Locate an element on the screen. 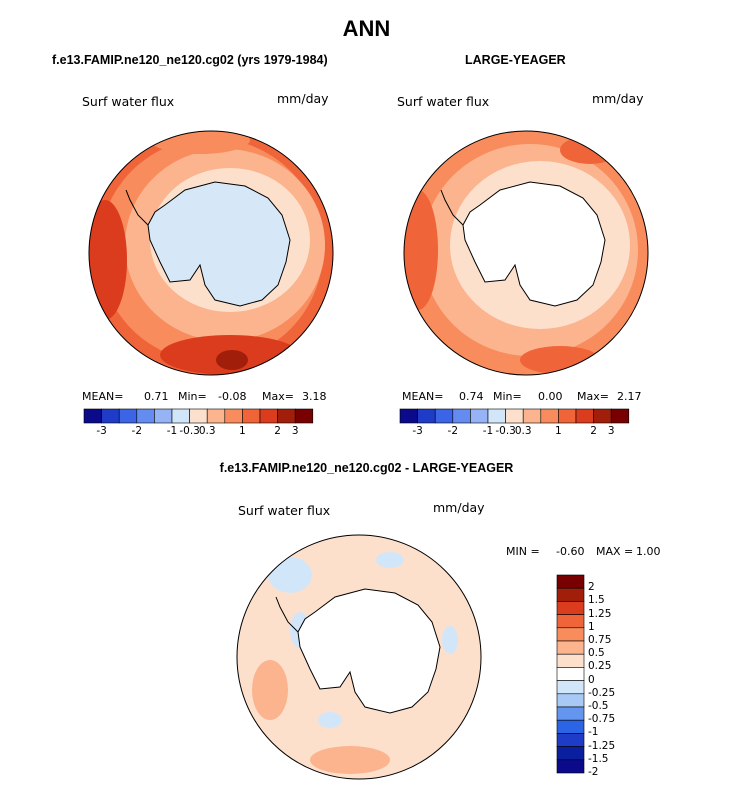 This screenshot has width=733, height=789. panel1-mean-label: MEAN= is located at coordinates (103, 396).